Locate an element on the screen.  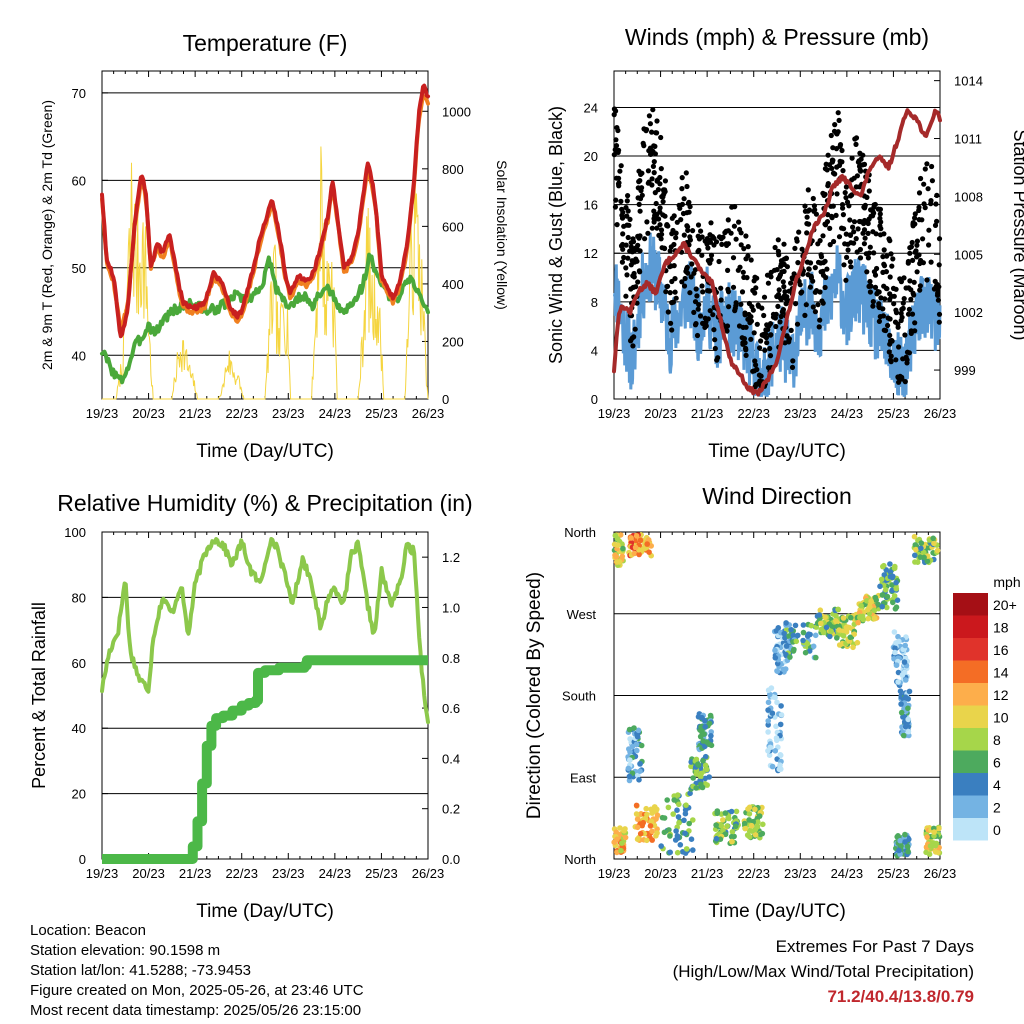
y2-tick-label: 1008 is located at coordinates (968, 196).